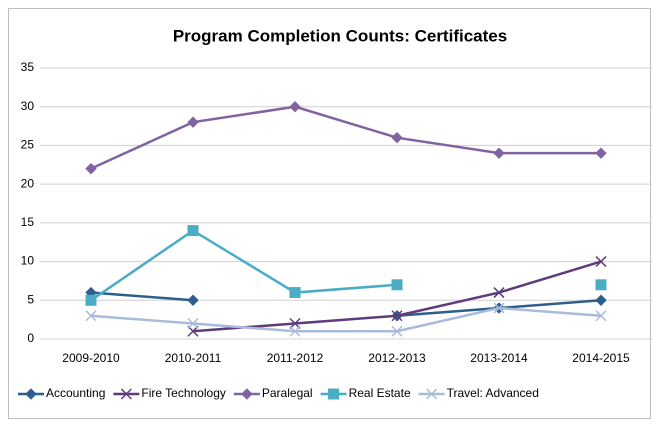  I want to click on y-tick-label: 10, so click(28, 261).